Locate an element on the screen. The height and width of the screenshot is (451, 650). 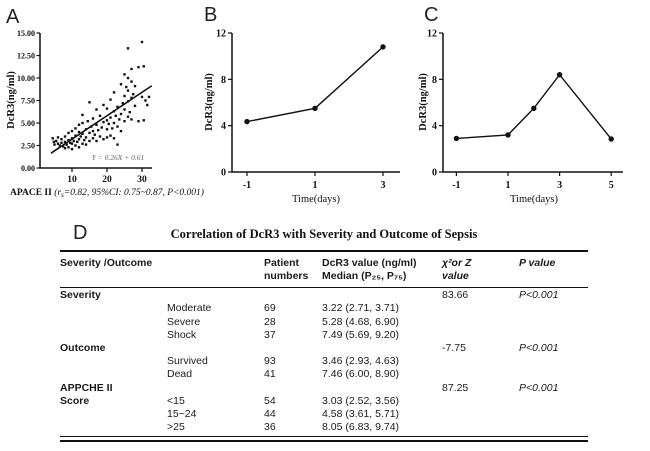
apace-open: (r is located at coordinates (58, 193).